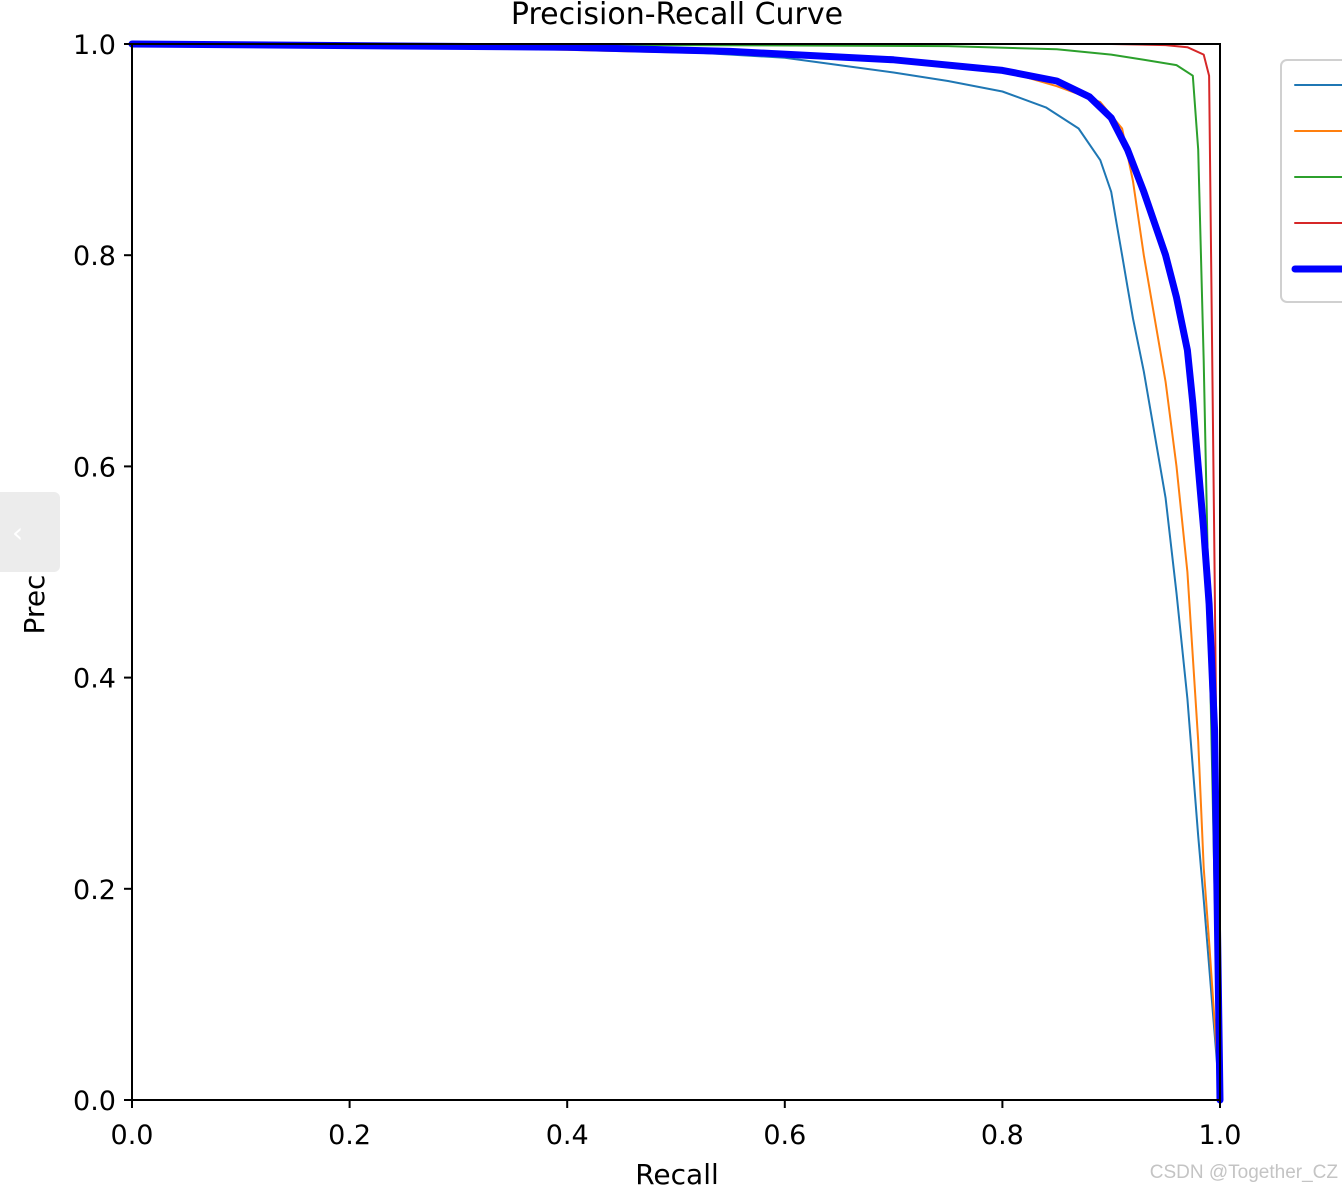 Image resolution: width=1342 pixels, height=1192 pixels. What do you see at coordinates (102, 573) in the screenshot?
I see `y-axis: 0.0 0.2 0.4 0.6 0.8 1.0` at bounding box center [102, 573].